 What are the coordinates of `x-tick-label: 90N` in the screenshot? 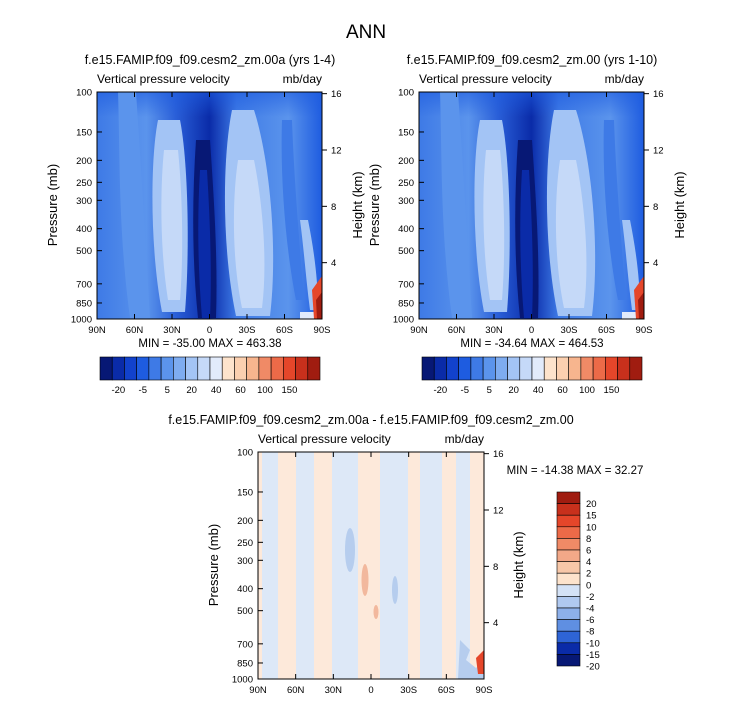 It's located at (258, 690).